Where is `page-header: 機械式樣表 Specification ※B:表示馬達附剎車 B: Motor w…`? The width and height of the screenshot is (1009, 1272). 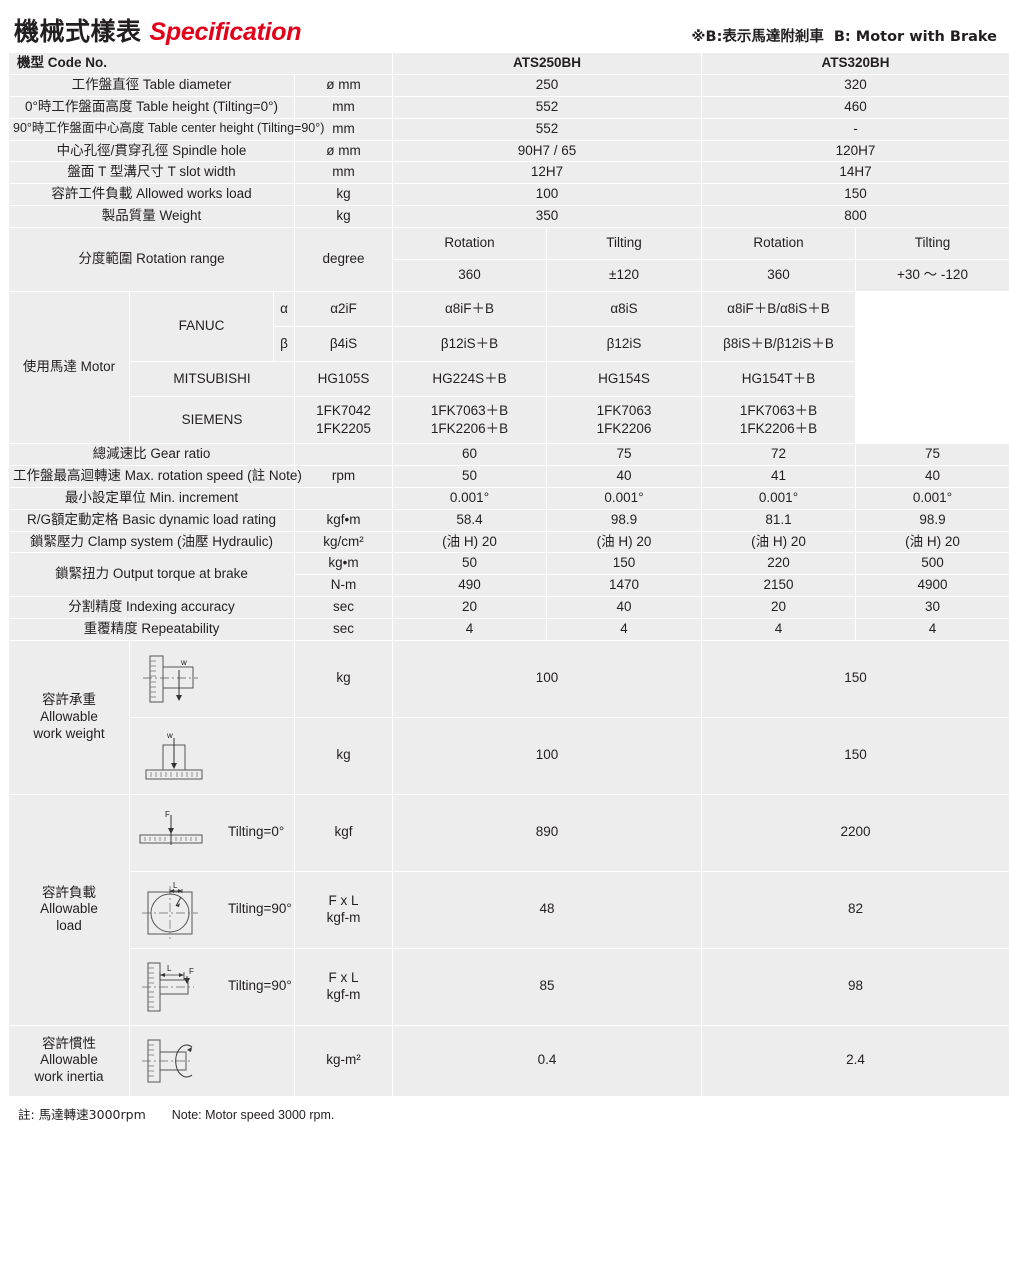
page-header: 機械式樣表 Specification ※B:表示馬達附剎車 B: Motor w… is located at coordinates (504, 26).